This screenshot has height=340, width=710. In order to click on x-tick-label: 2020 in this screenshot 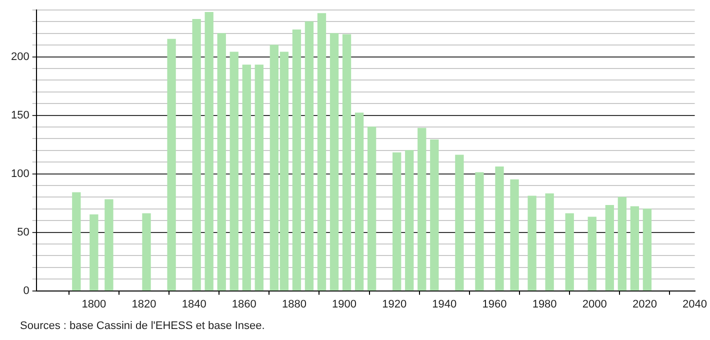, I will do `click(644, 304)`.